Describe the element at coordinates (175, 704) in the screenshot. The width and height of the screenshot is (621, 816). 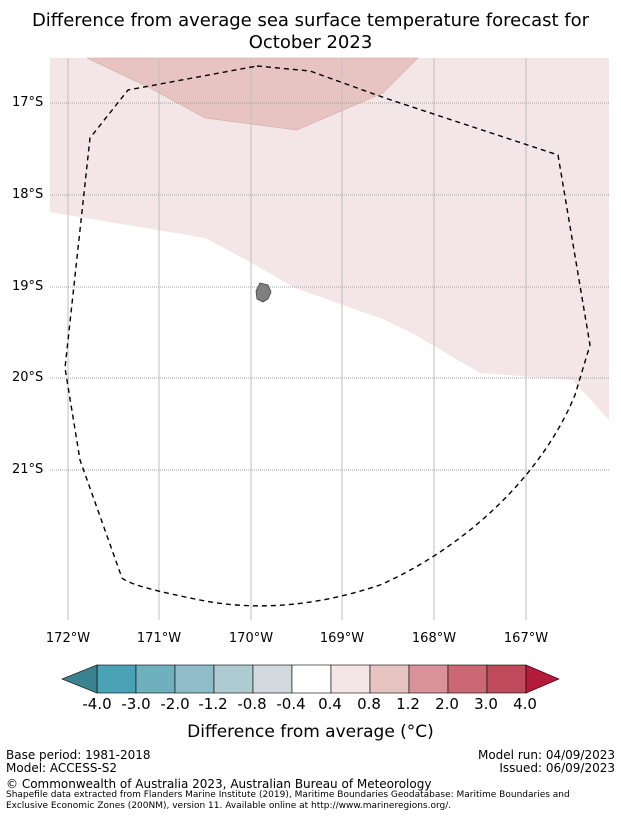
I see `colorbar-tick: -2.0` at that location.